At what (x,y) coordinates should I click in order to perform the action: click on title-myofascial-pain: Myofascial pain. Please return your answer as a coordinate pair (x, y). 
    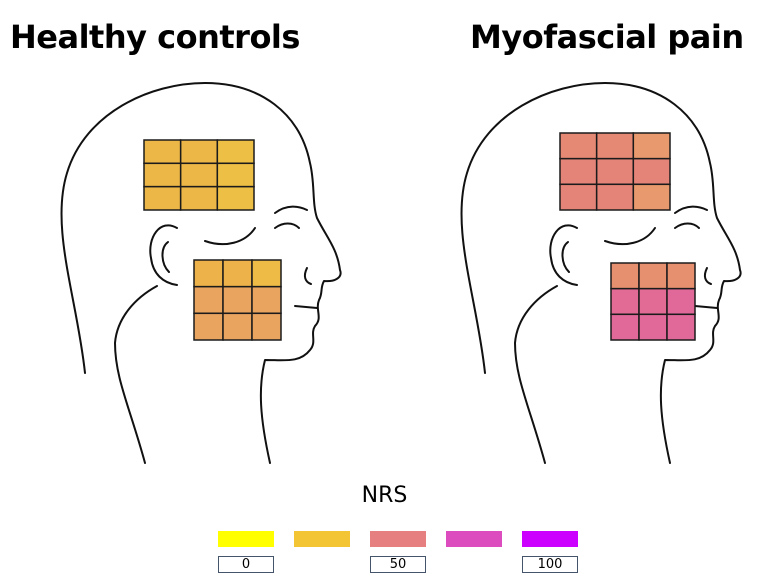
    Looking at the image, I should click on (607, 37).